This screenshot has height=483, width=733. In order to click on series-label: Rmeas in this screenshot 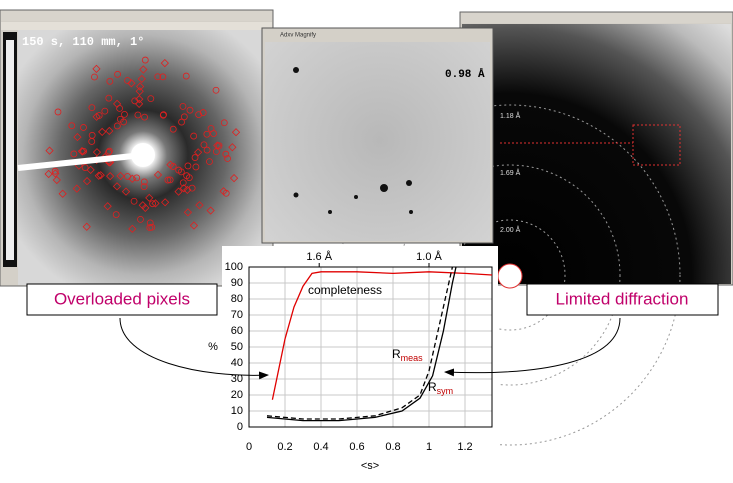, I will do `click(407, 355)`.